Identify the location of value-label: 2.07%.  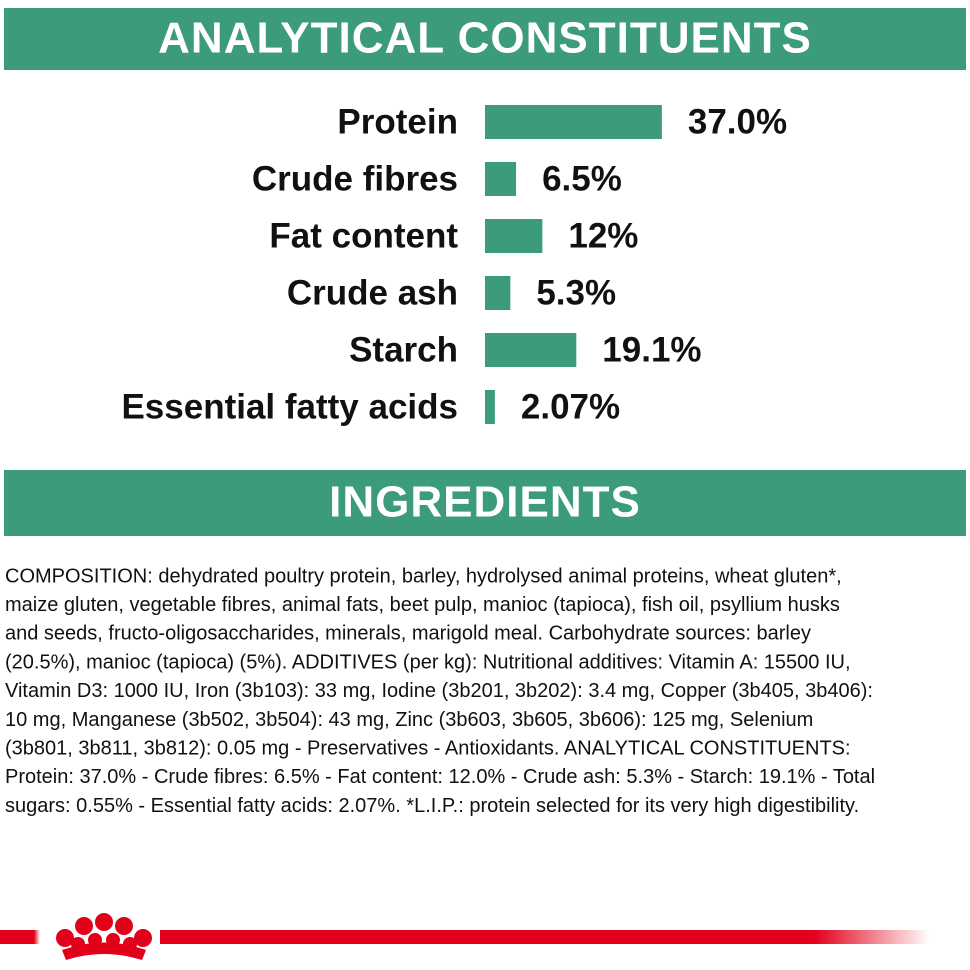
(570, 406).